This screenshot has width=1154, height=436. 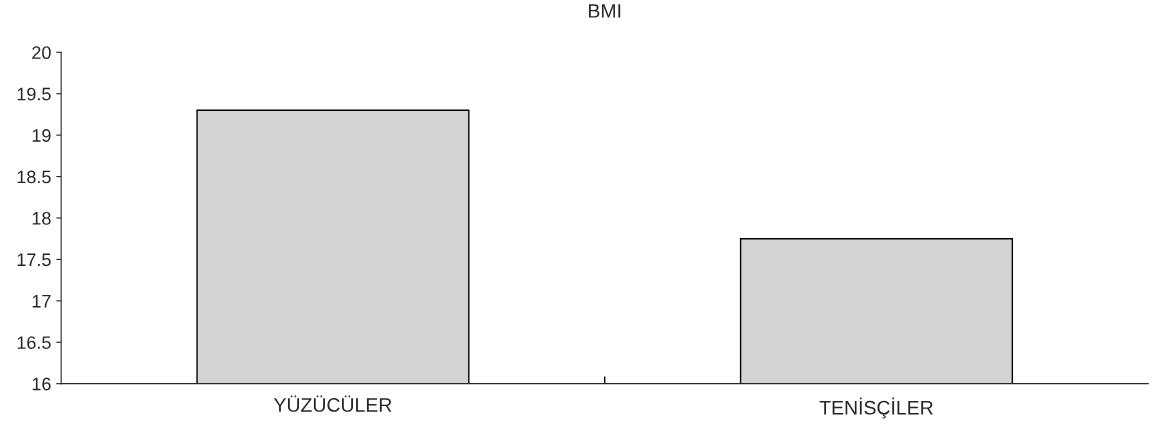 What do you see at coordinates (34, 260) in the screenshot?
I see `y-tick-label: 17.5` at bounding box center [34, 260].